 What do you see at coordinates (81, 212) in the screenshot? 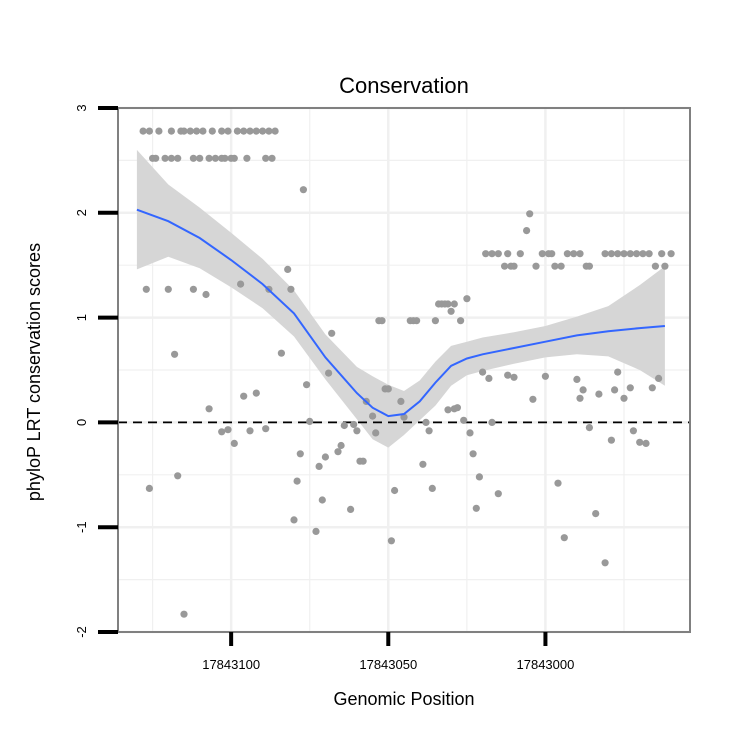
I see `y-tick-label: 2` at bounding box center [81, 212].